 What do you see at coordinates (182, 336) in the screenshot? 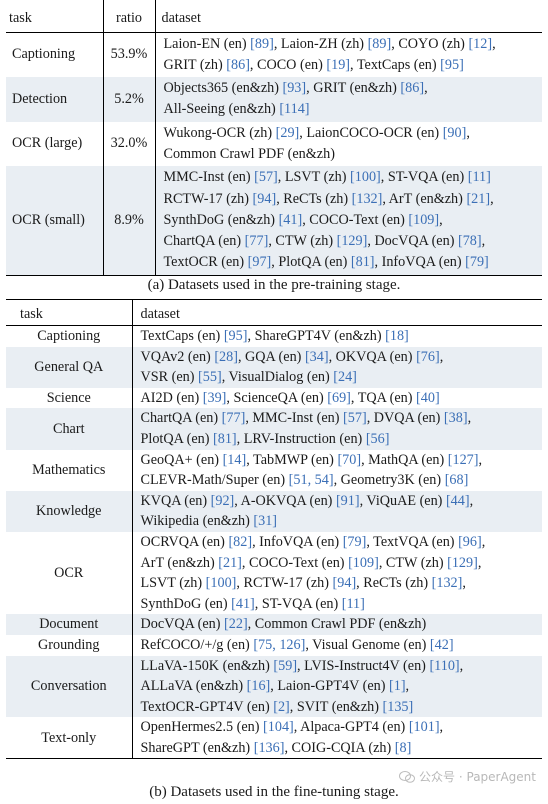
I see `dataset-text: TextCaps (en)` at bounding box center [182, 336].